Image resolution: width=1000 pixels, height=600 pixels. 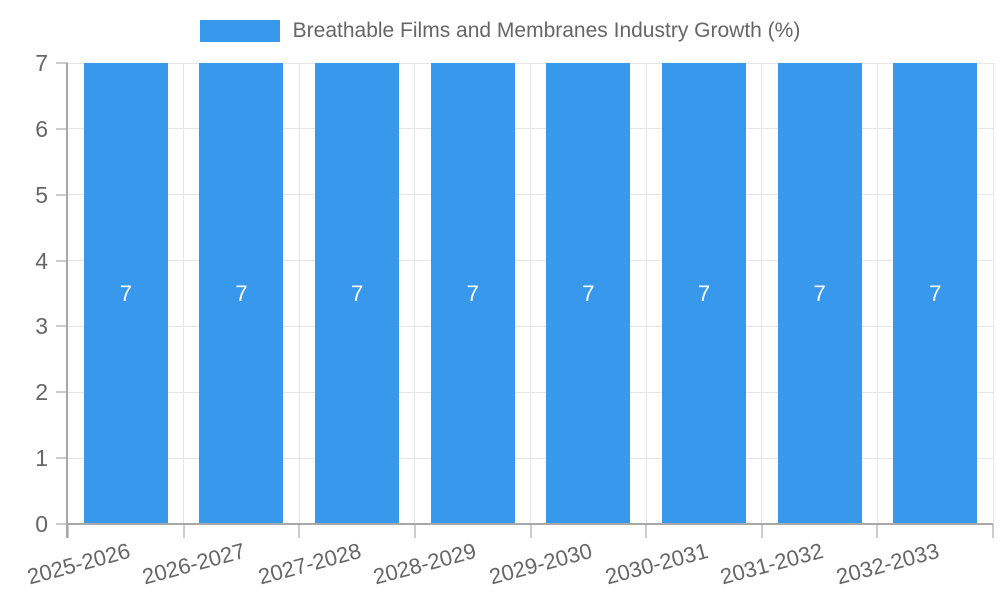 What do you see at coordinates (78, 564) in the screenshot?
I see `x-axis-label: 2025-2026` at bounding box center [78, 564].